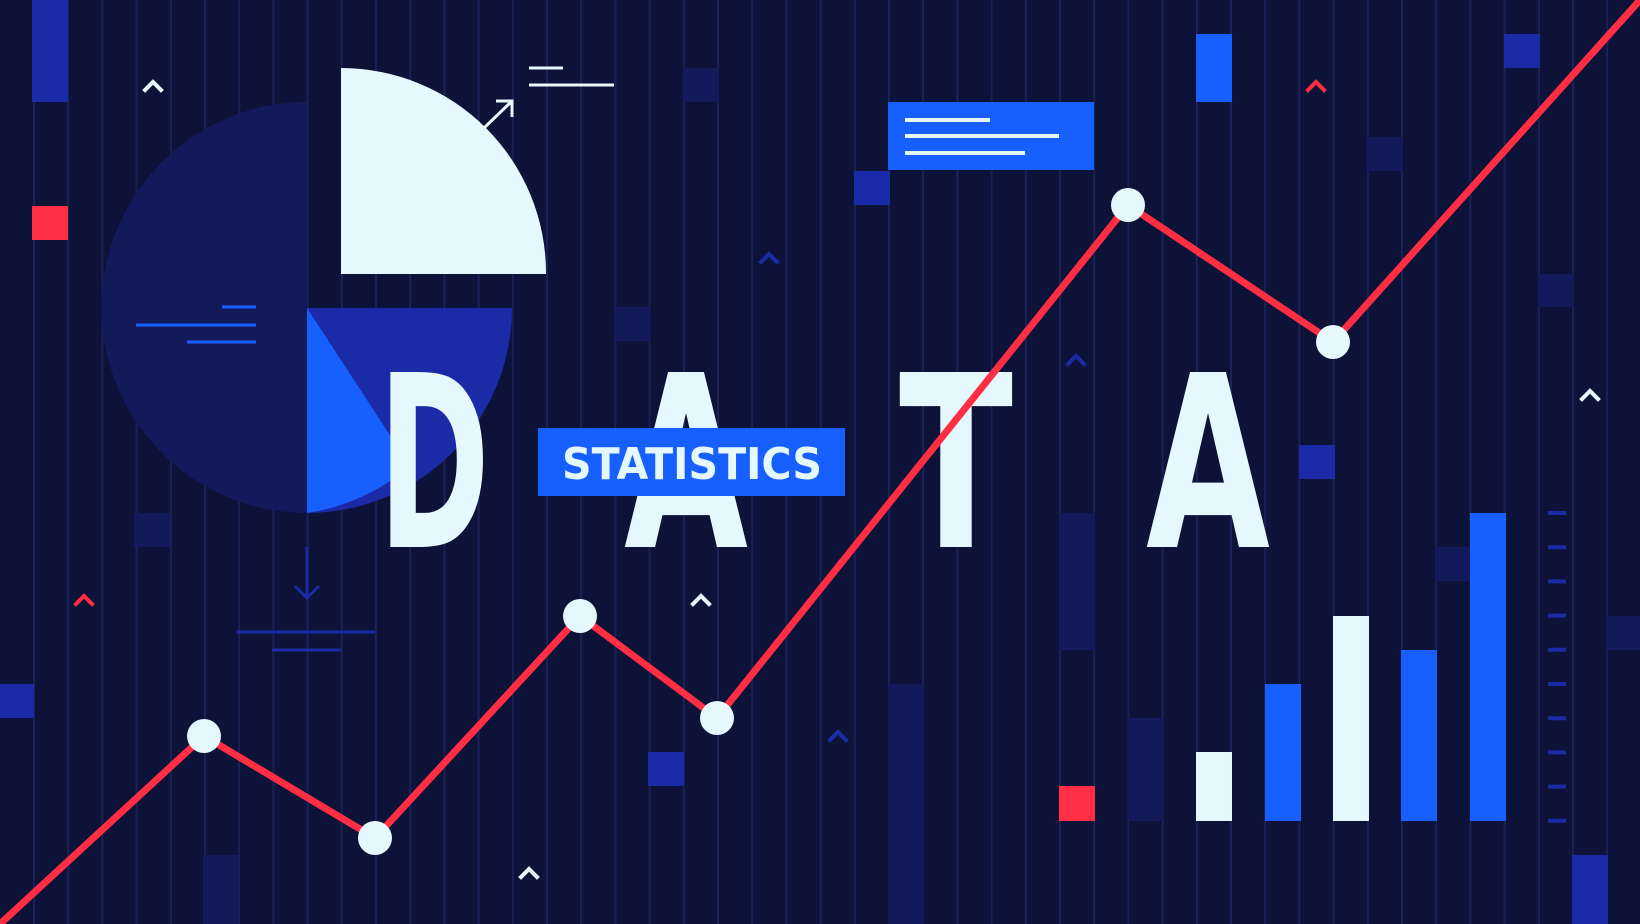 This screenshot has width=1640, height=924. What do you see at coordinates (1557, 667) in the screenshot?
I see `scale-ticks` at bounding box center [1557, 667].